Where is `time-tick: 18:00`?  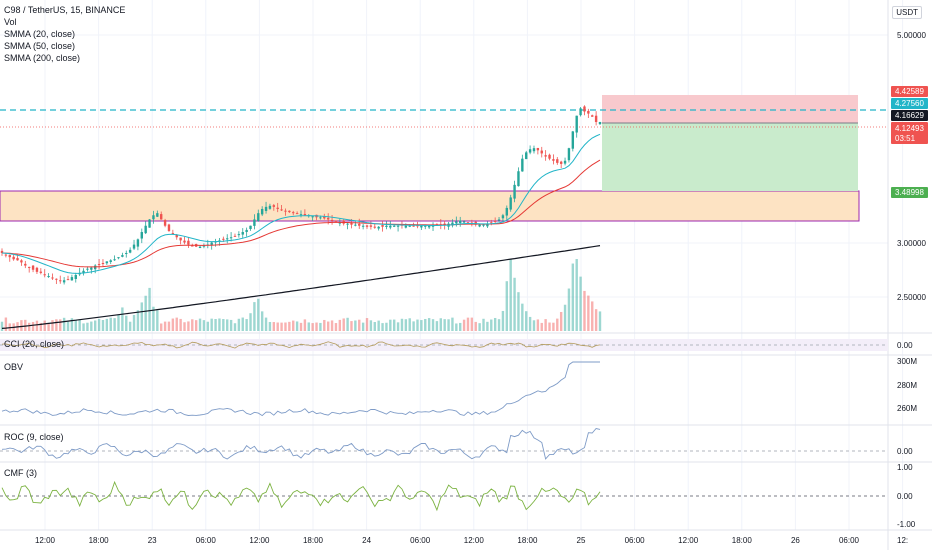 time-tick: 18:00 is located at coordinates (742, 540).